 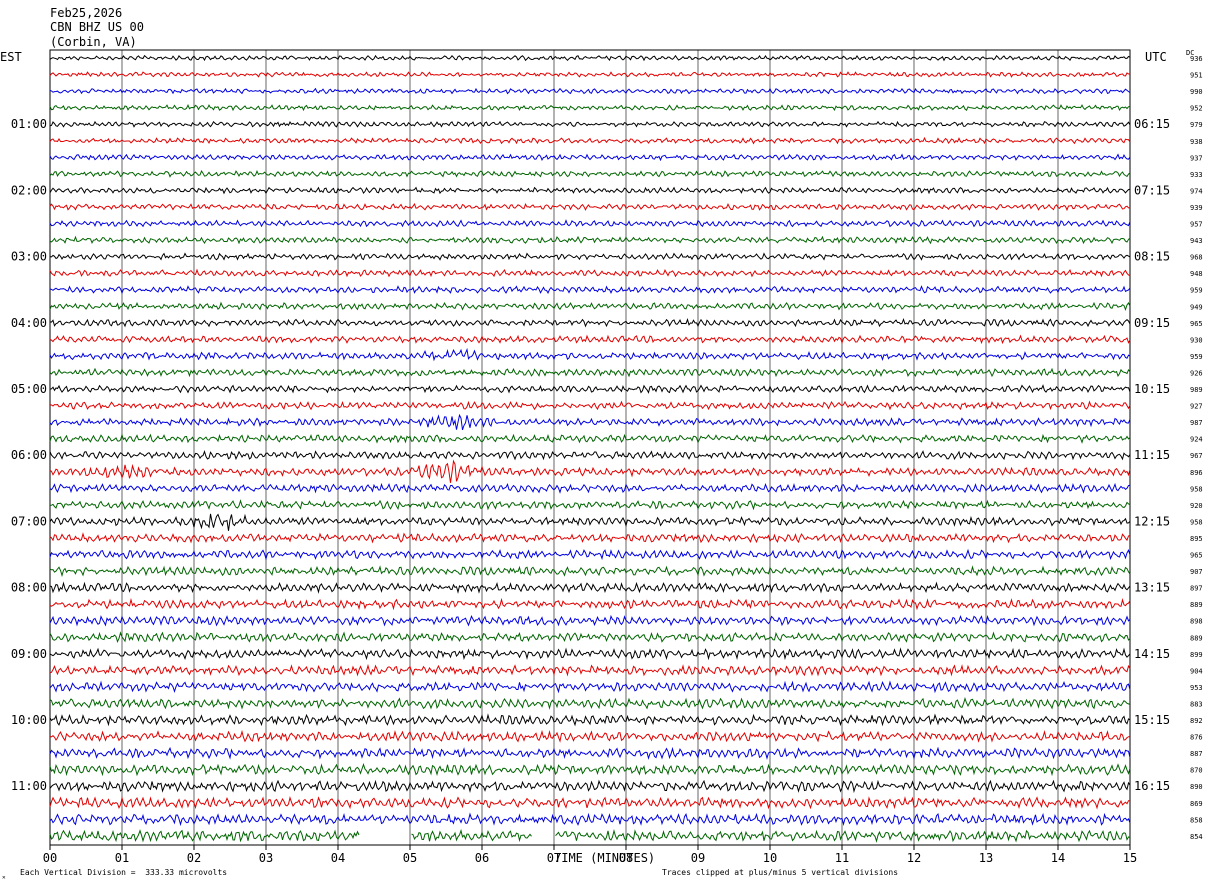 I want to click on right-hour-label: 08:15, so click(x=1152, y=257).